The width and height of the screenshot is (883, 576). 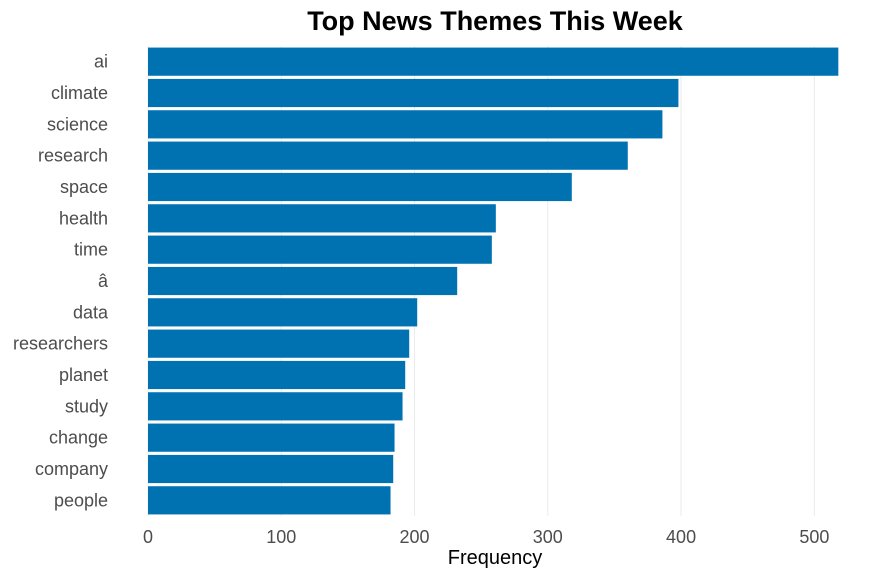 What do you see at coordinates (77, 124) in the screenshot?
I see `category-label: science` at bounding box center [77, 124].